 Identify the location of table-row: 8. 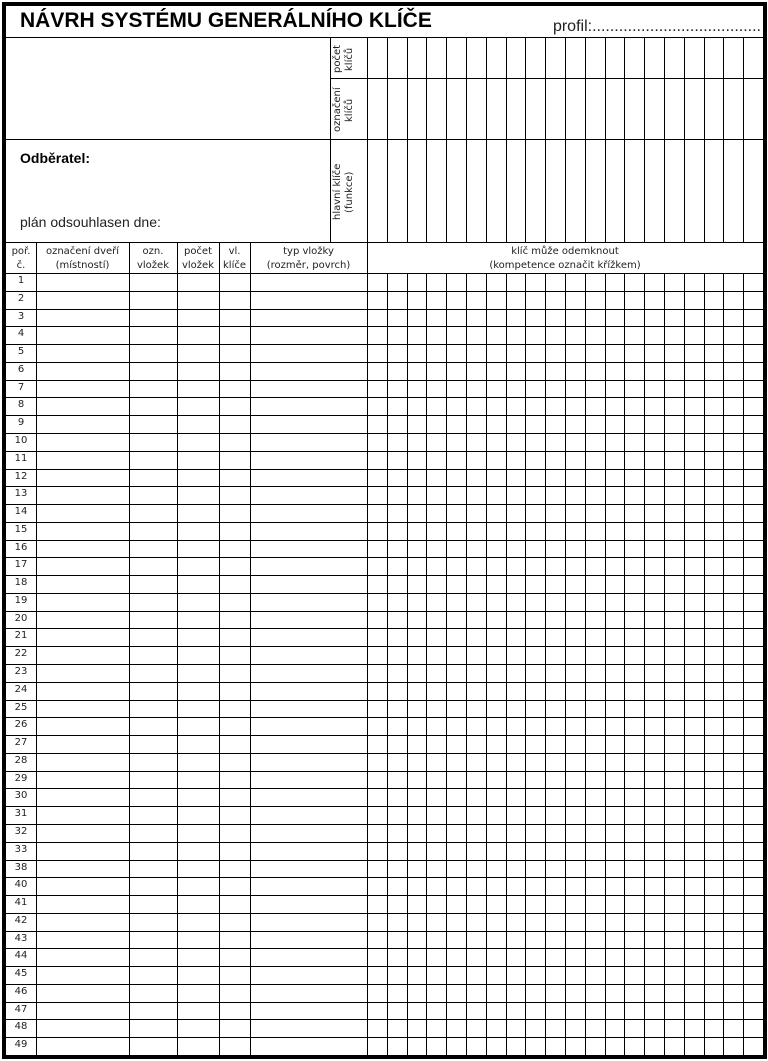
(384, 406).